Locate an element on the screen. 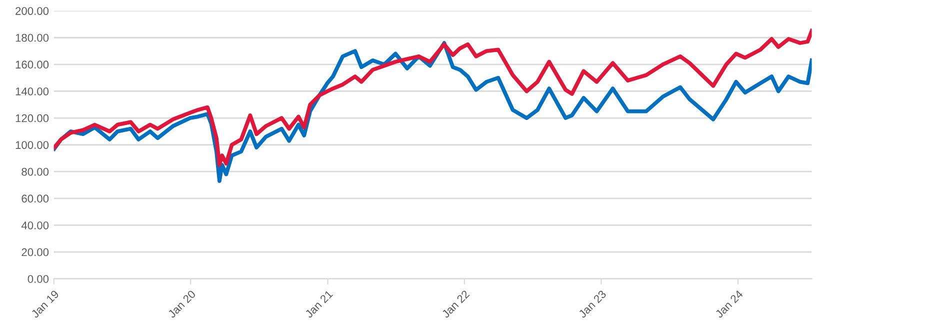 The height and width of the screenshot is (328, 945). y-tick-label: 20.00 is located at coordinates (35, 252).